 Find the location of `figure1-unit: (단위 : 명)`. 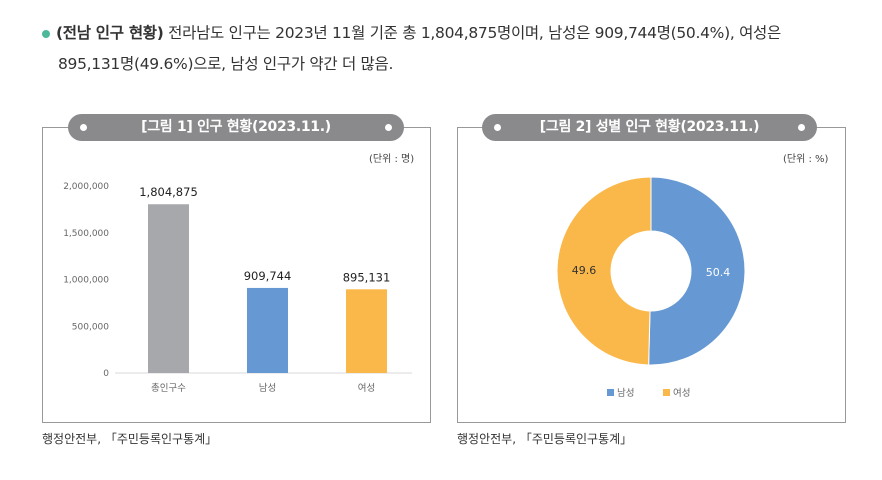

figure1-unit: (단위 : 명) is located at coordinates (392, 159).